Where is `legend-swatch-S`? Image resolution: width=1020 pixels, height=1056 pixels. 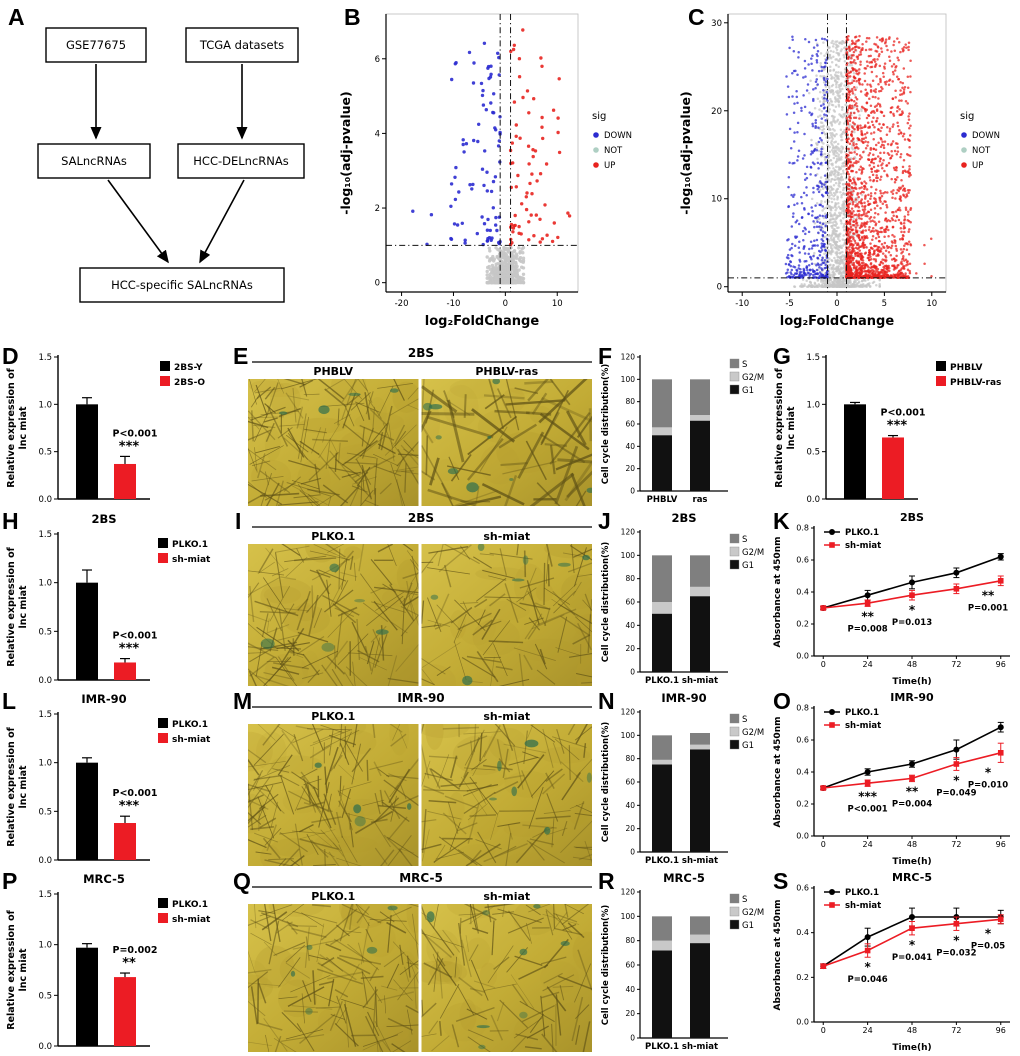
legend-swatch-S is located at coordinates (734, 363).